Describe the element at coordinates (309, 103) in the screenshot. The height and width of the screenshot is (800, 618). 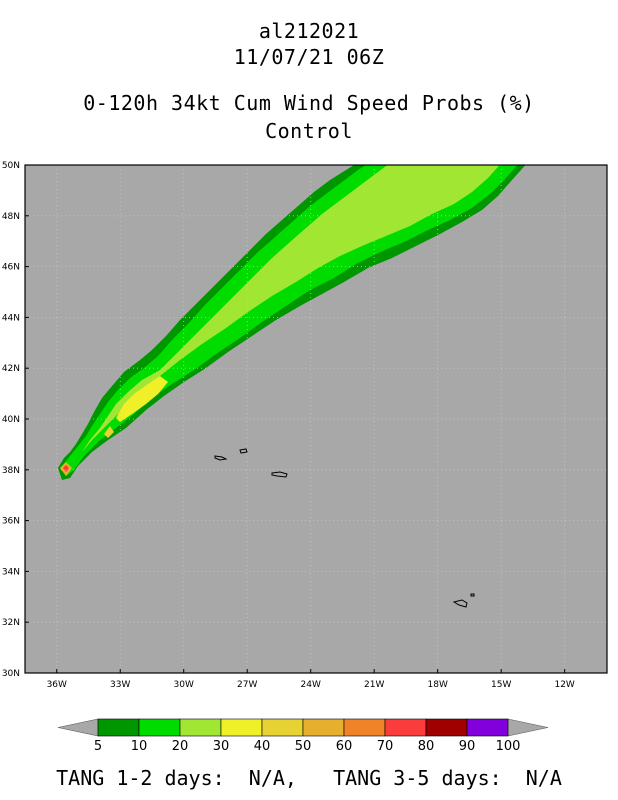
I see `product-title: 0-120h 34kt Cum Wind Speed Probs (%)` at that location.